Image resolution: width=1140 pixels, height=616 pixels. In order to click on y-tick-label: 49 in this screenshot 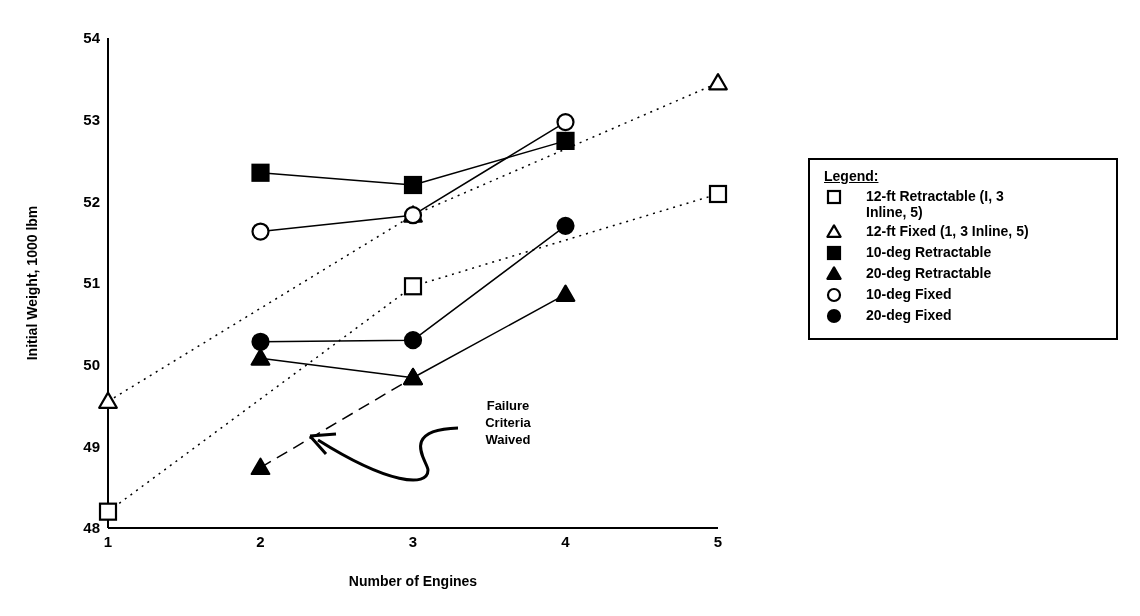, I will do `click(91, 446)`.